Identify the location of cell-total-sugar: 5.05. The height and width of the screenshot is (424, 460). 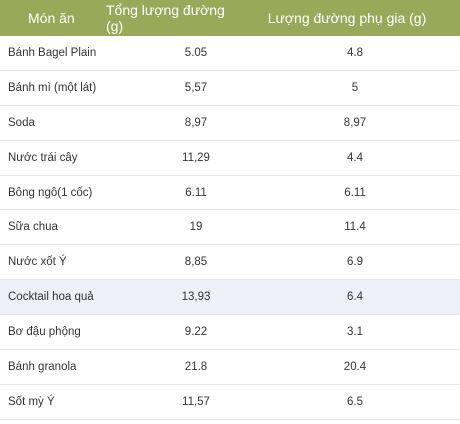
(196, 52).